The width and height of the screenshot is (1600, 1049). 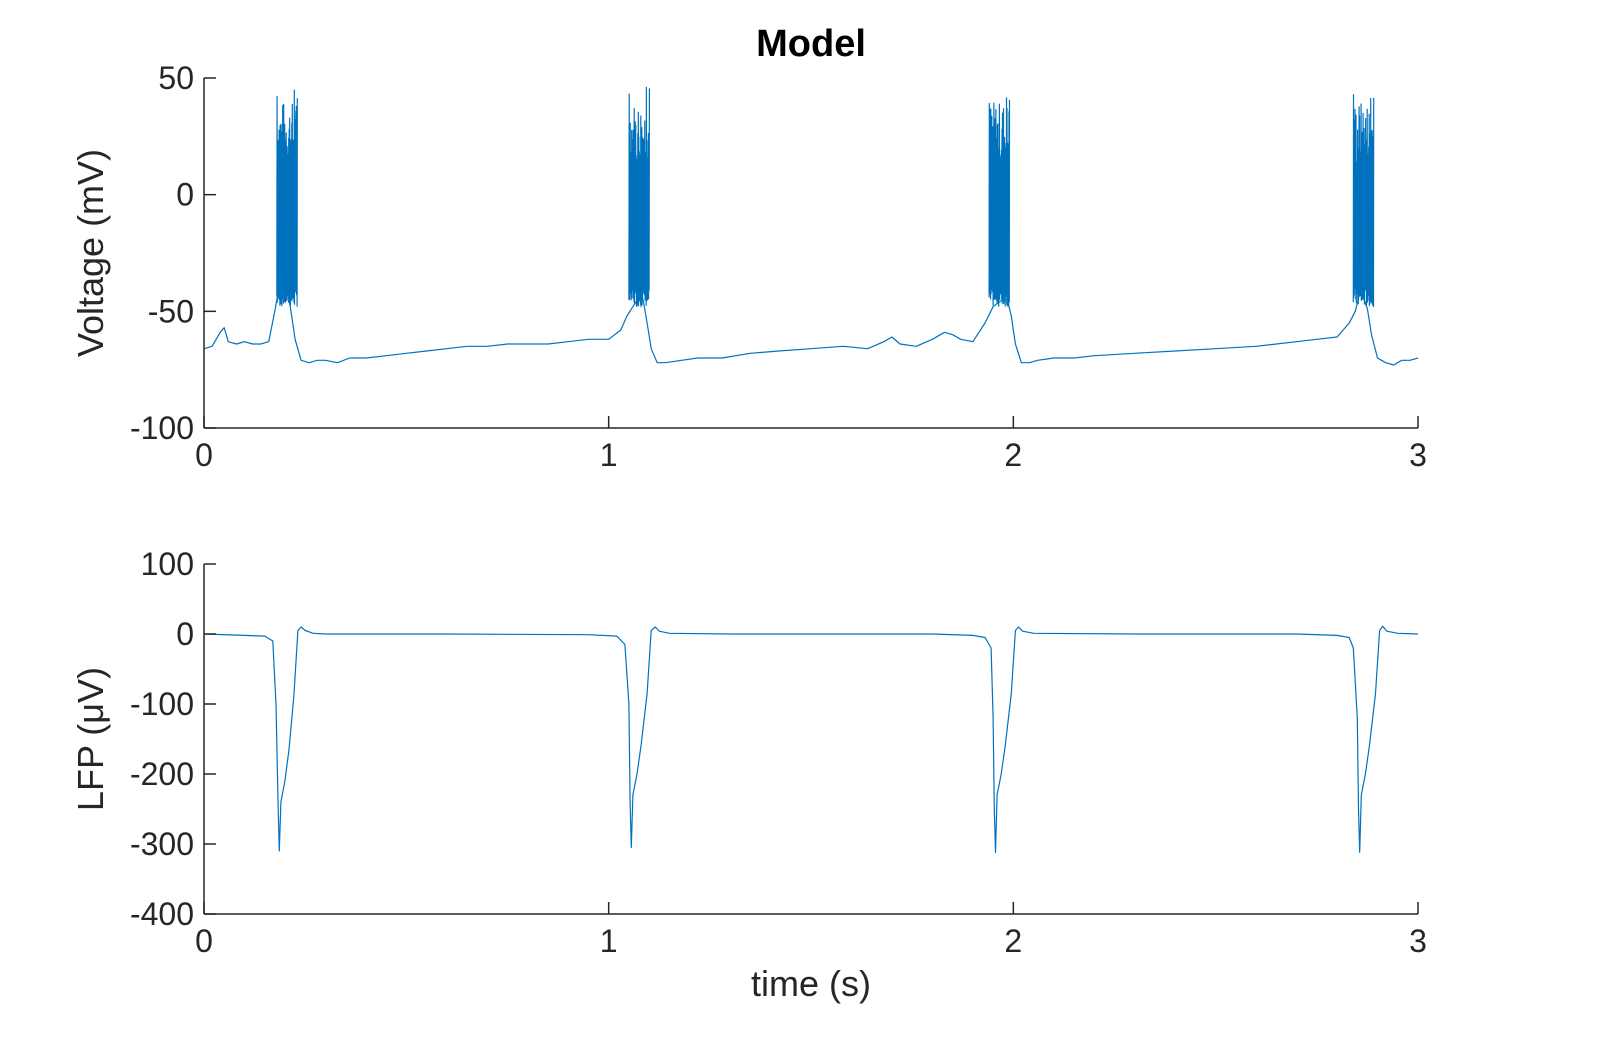 What do you see at coordinates (90, 253) in the screenshot?
I see `voltage-y-axis-label: Voltage (mV)` at bounding box center [90, 253].